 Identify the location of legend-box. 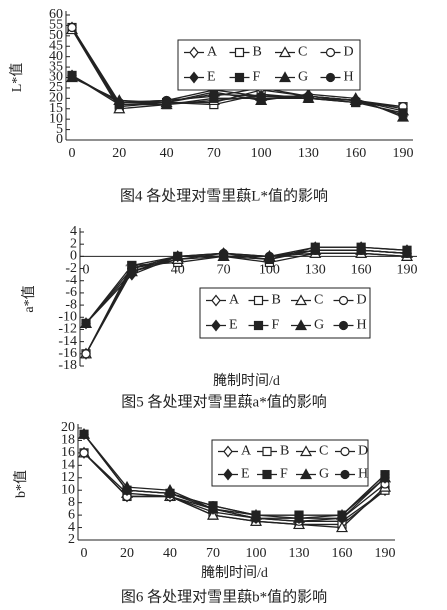
(290, 463).